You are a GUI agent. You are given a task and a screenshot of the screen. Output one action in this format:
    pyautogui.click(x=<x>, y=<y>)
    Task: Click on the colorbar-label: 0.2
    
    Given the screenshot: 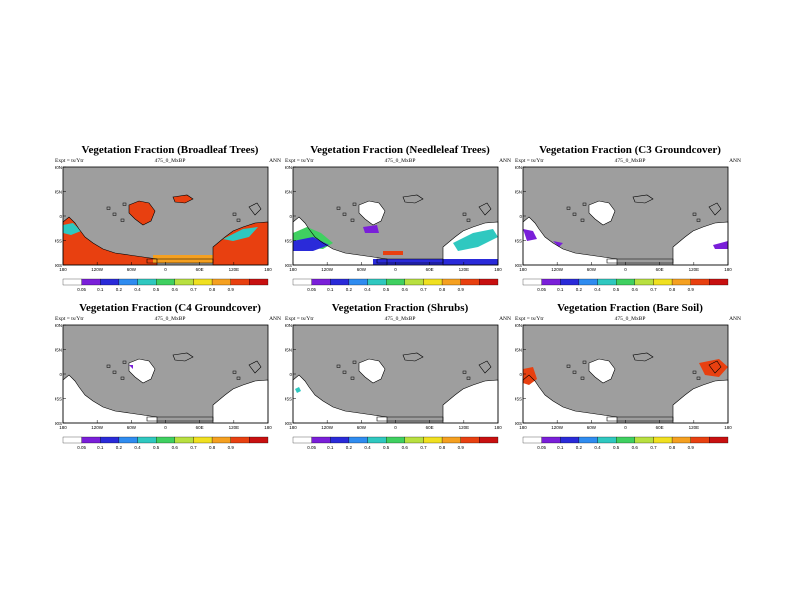 What is the action you would take?
    pyautogui.click(x=349, y=289)
    